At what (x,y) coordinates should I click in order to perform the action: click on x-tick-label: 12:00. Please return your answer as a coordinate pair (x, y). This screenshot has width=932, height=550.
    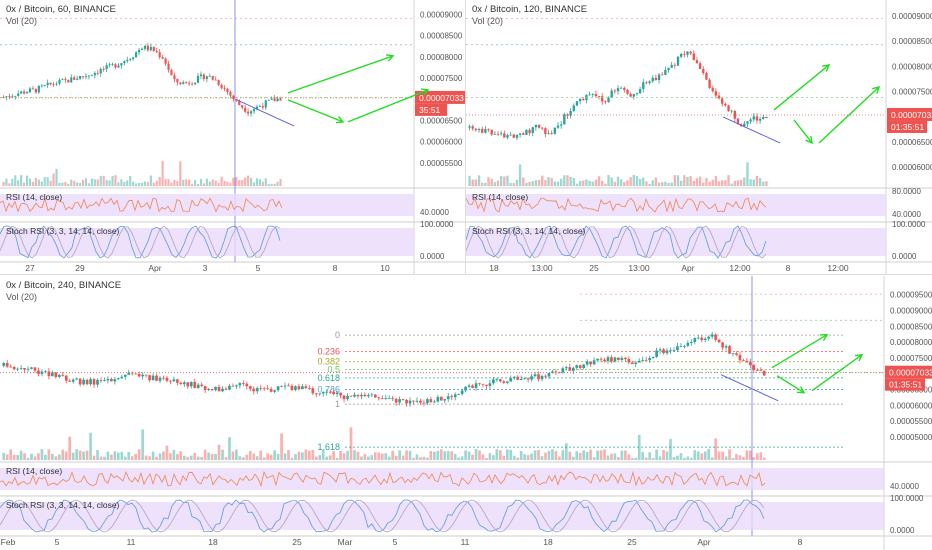
    Looking at the image, I should click on (838, 268).